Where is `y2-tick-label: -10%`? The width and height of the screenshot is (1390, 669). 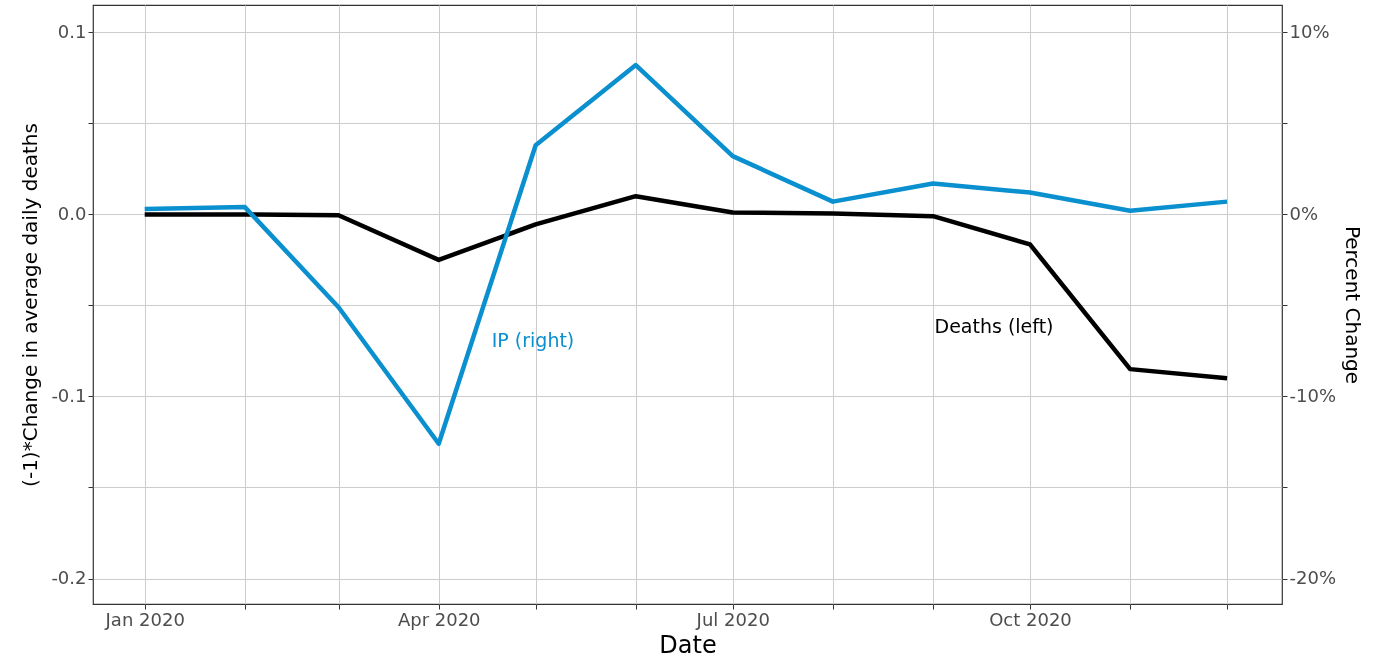
y2-tick-label: -10% is located at coordinates (1313, 395).